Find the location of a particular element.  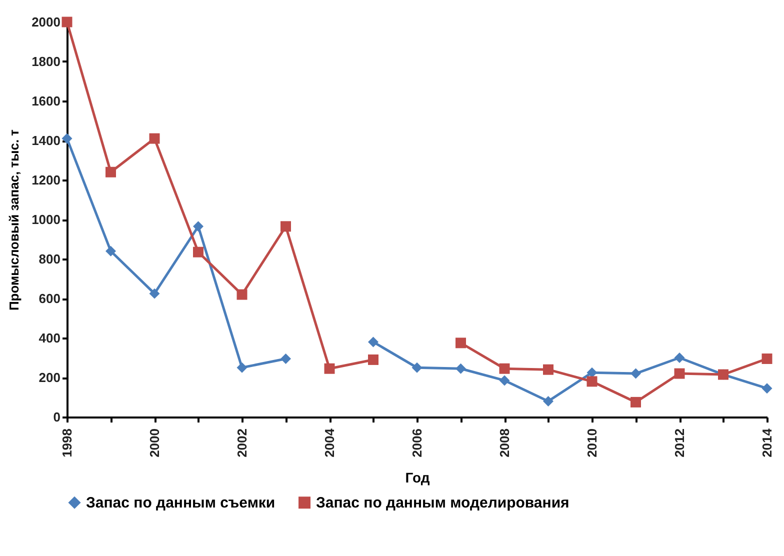

x-tick-label: 2004 is located at coordinates (329, 443).